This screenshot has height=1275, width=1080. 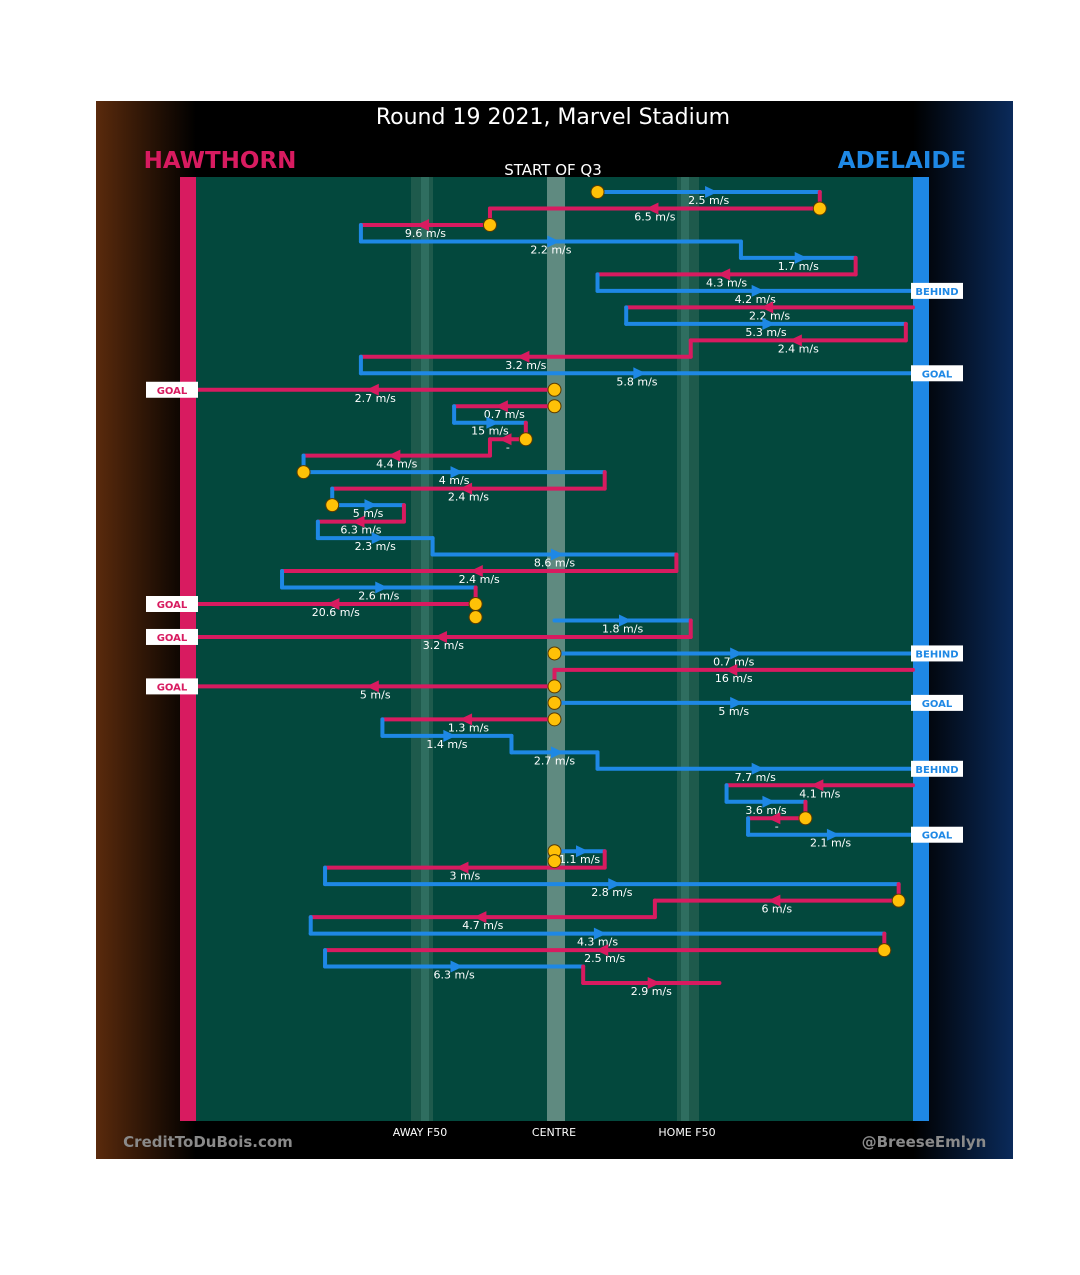 I want to click on speed-label: 3.2 m/s, so click(x=443, y=645).